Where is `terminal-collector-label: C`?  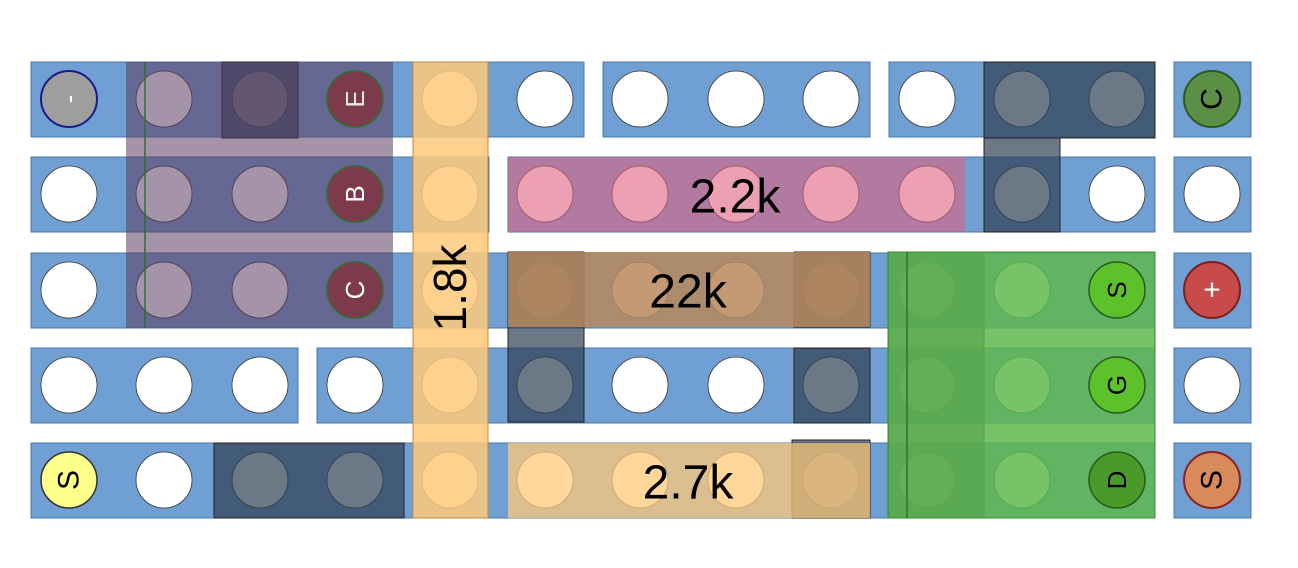
terminal-collector-label: C is located at coordinates (1212, 99).